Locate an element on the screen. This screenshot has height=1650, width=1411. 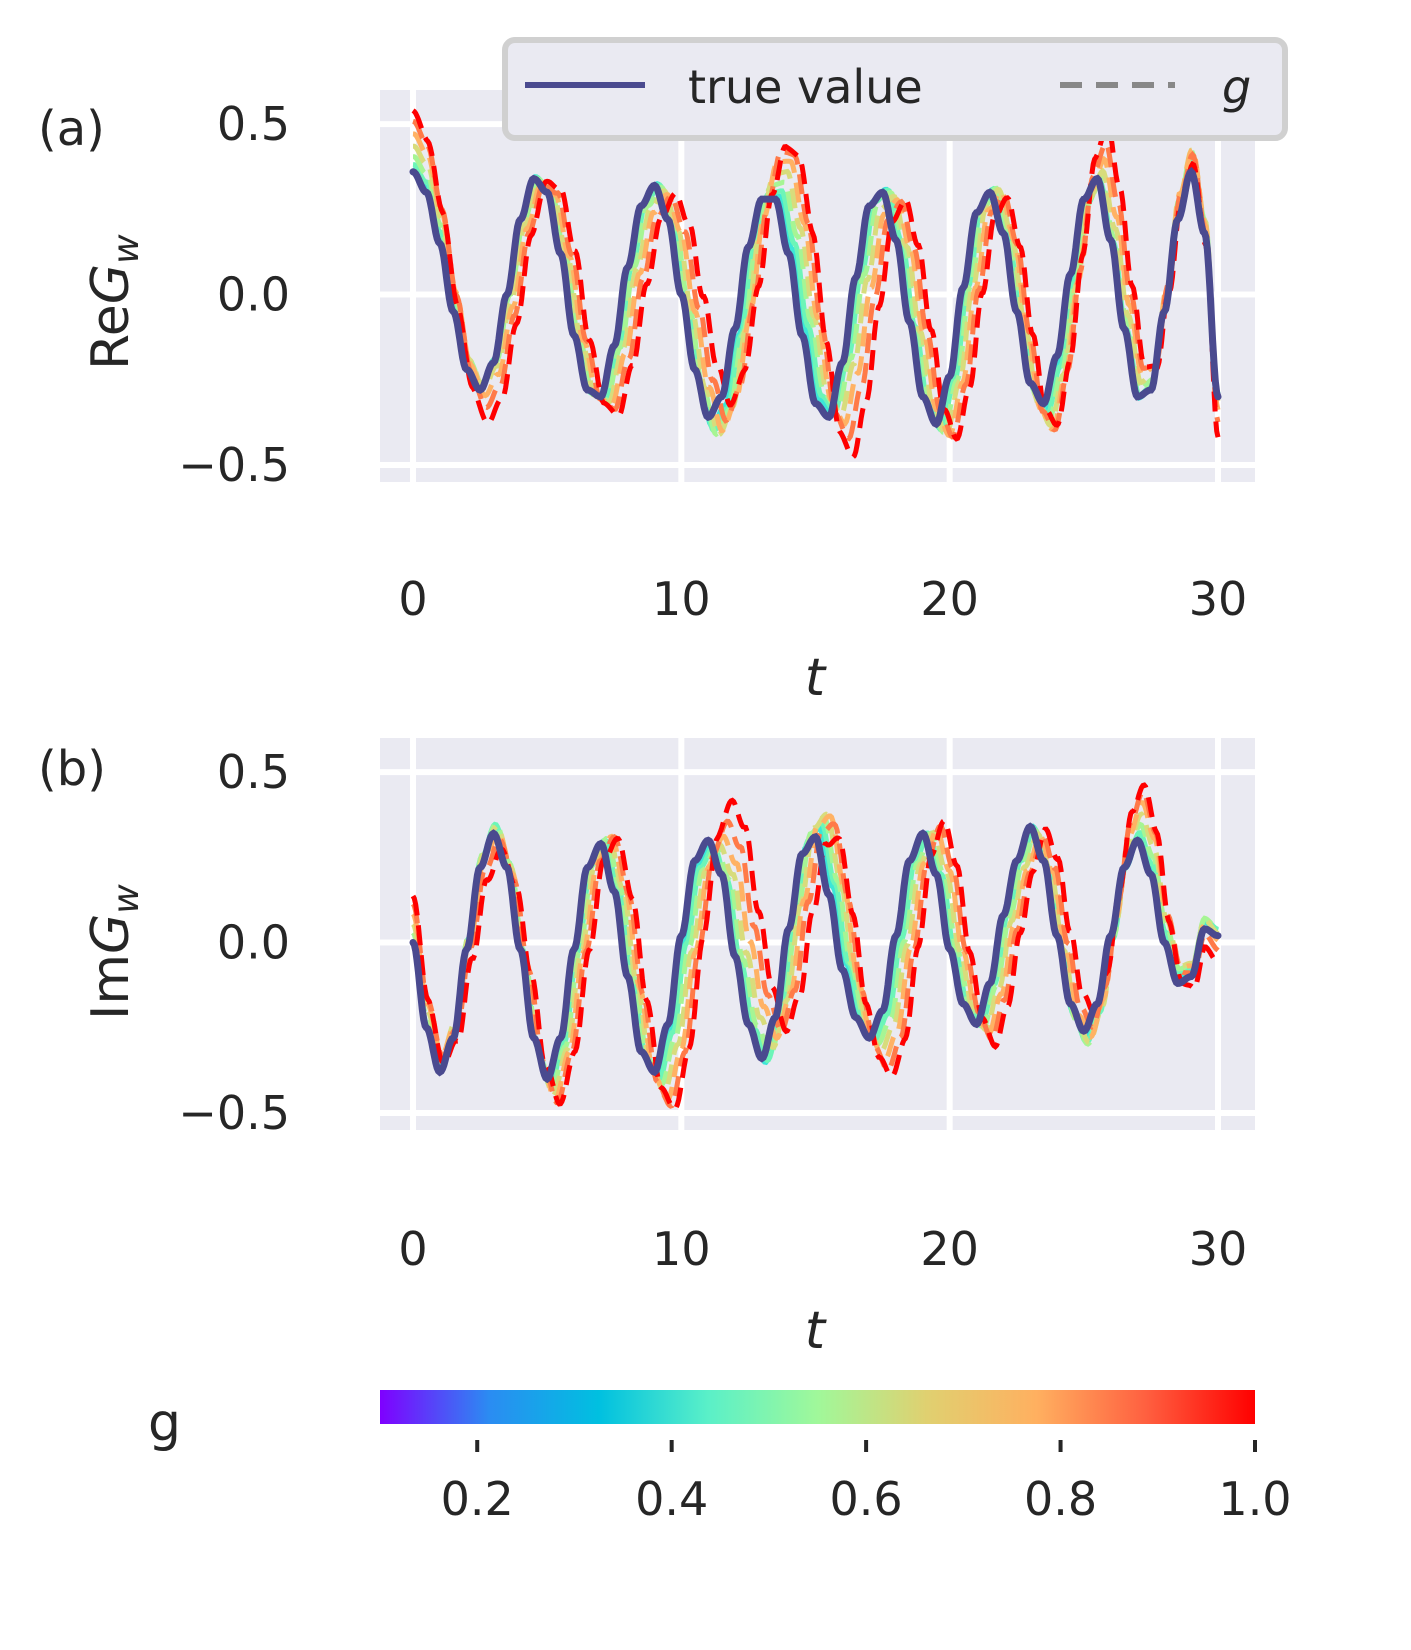
ylabel-b-symbol: G is located at coordinates (111, 934).